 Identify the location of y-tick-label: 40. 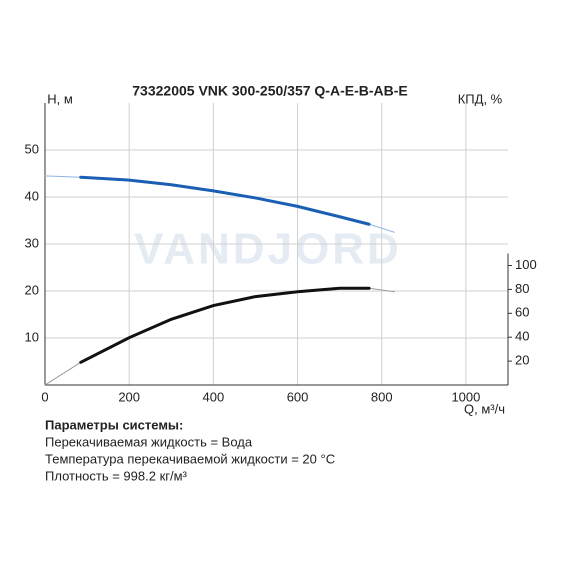
(32, 195).